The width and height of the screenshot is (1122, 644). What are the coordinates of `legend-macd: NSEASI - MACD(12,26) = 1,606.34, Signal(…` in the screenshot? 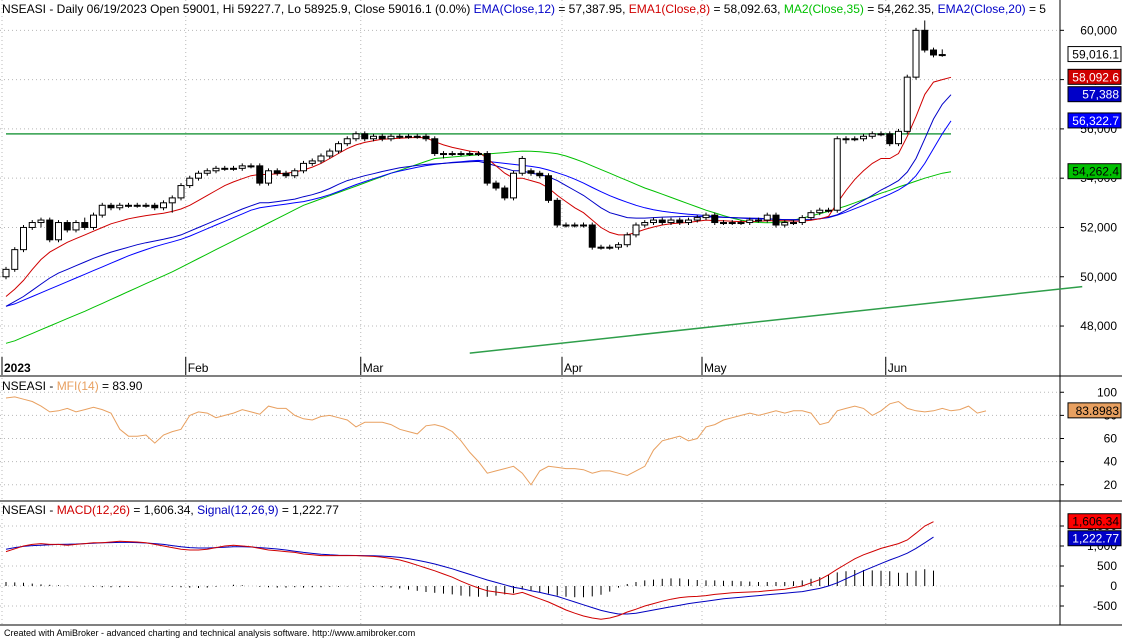 It's located at (170, 510).